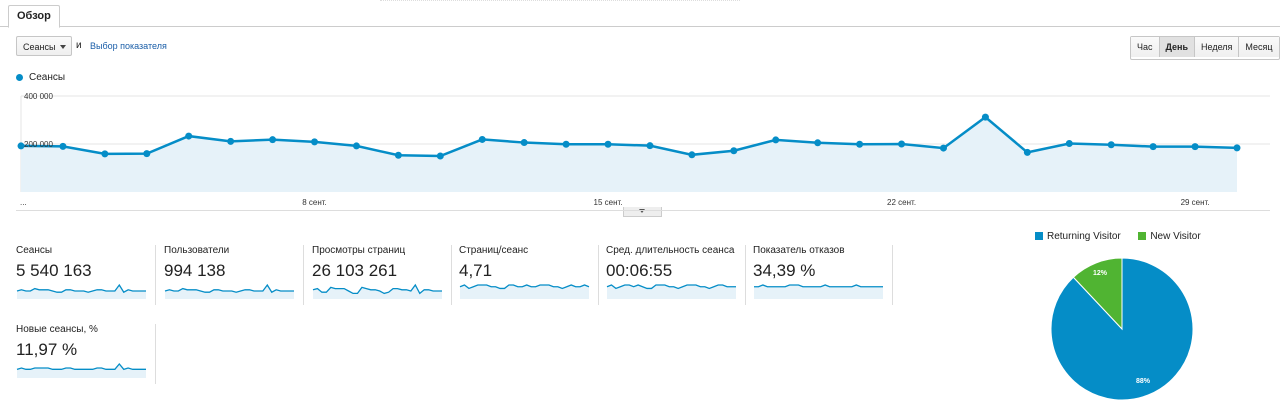 The width and height of the screenshot is (1280, 419). Describe the element at coordinates (1217, 47) in the screenshot. I see `period-button-week: Неделя` at that location.